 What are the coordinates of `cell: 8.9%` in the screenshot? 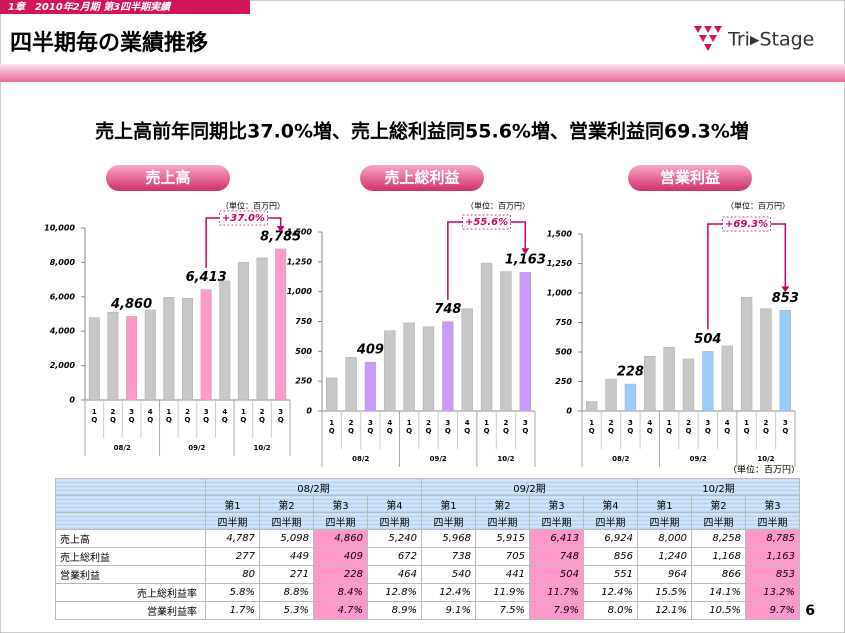 It's located at (394, 610).